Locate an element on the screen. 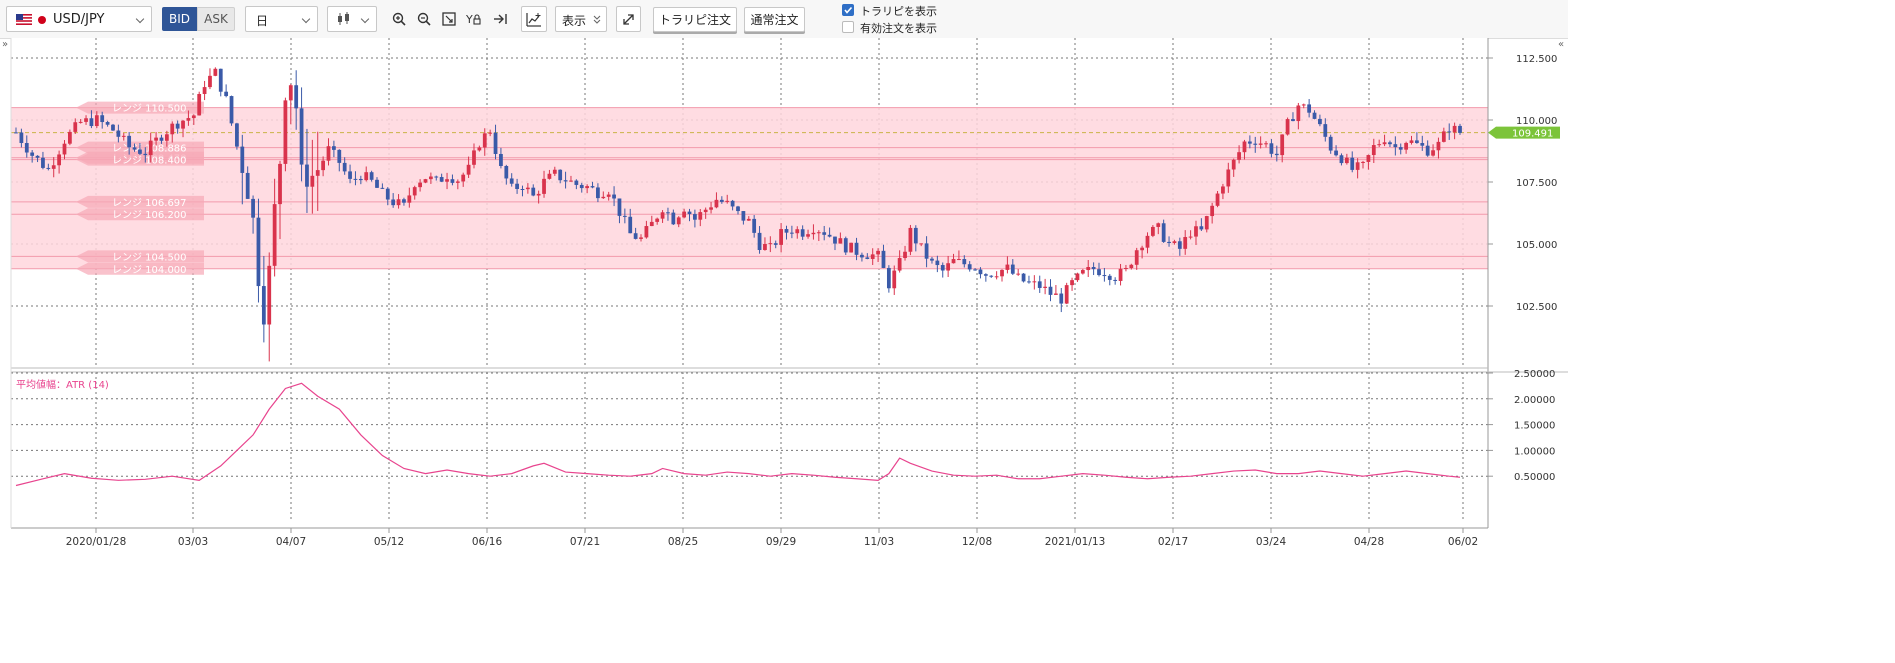  left-collapse-icon: » is located at coordinates (5, 44).